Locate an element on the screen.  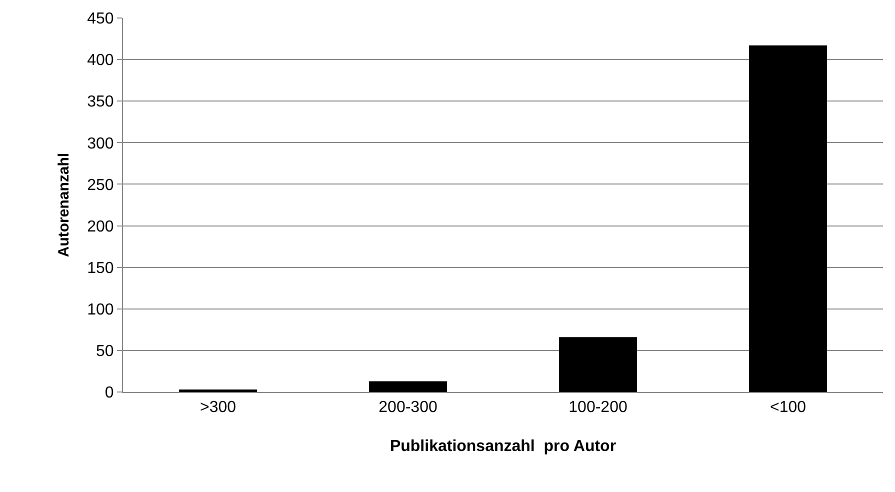
y-tick-label: 150 is located at coordinates (100, 268).